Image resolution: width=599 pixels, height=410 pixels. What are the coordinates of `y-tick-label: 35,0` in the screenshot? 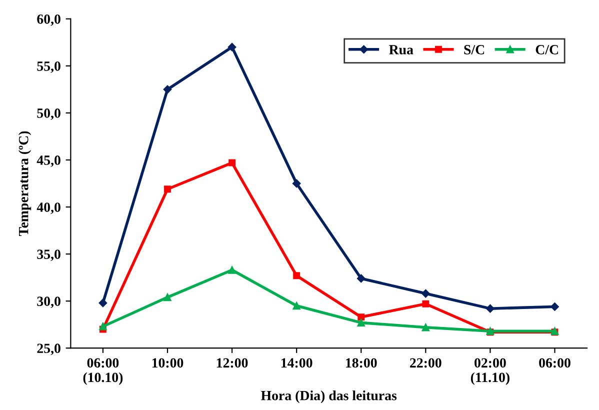 It's located at (48, 255).